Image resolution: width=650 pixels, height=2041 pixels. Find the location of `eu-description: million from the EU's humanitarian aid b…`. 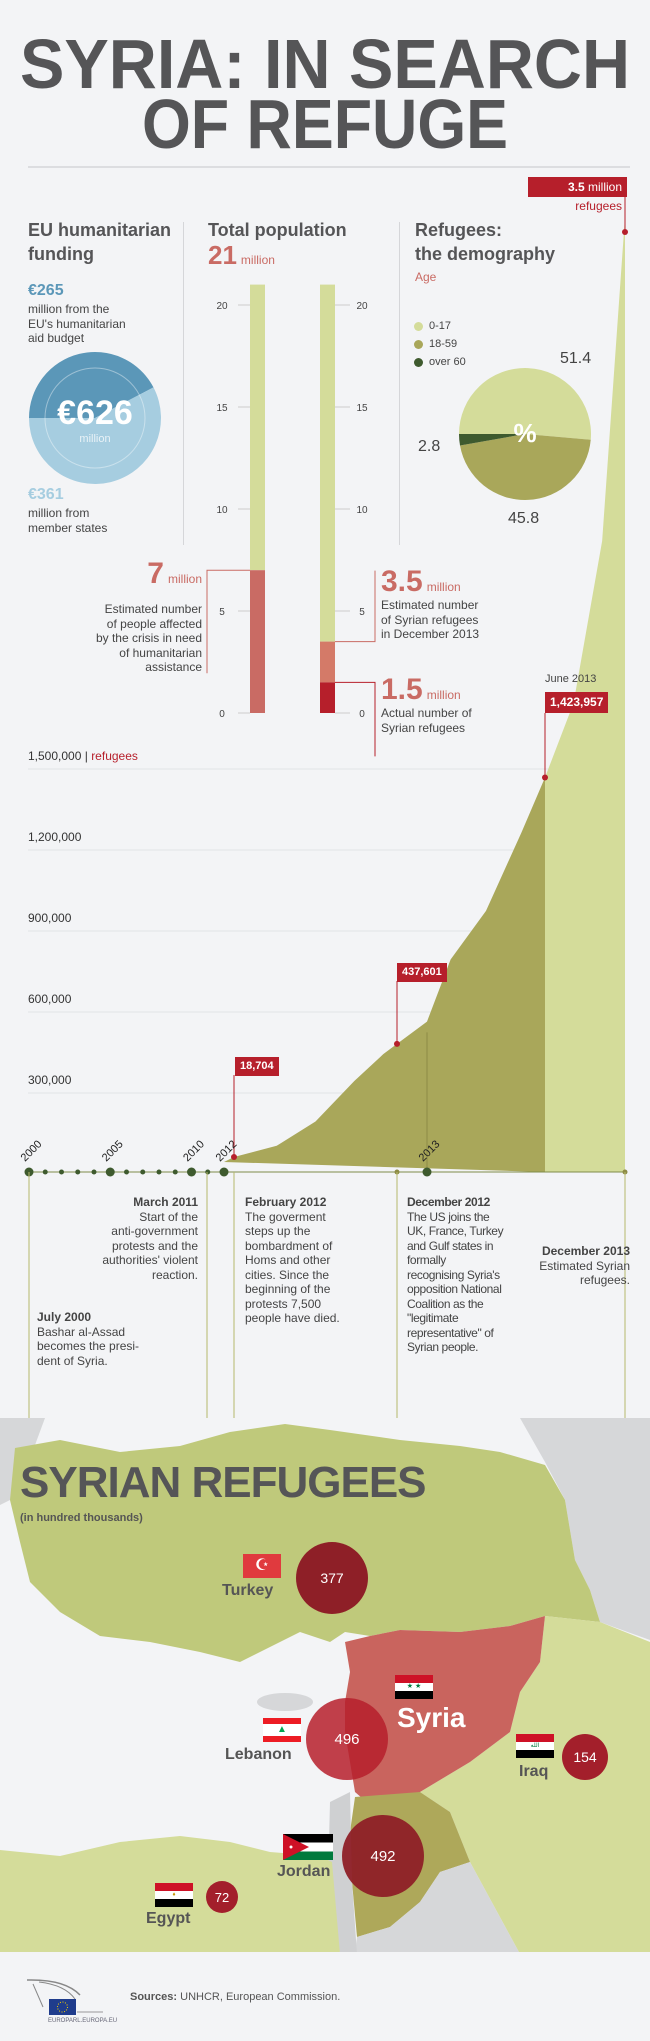

eu-description: million from the EU's humanitarian aid b… is located at coordinates (77, 323).